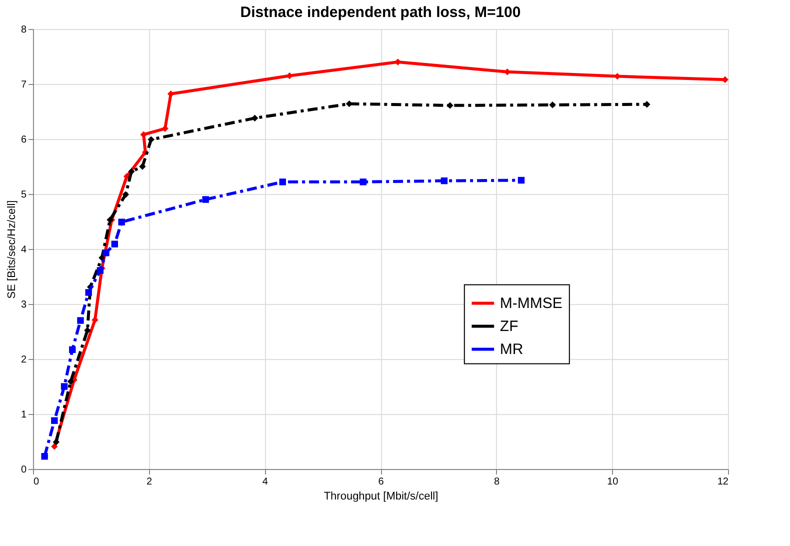  I want to click on x-tick-label: 0, so click(37, 482).